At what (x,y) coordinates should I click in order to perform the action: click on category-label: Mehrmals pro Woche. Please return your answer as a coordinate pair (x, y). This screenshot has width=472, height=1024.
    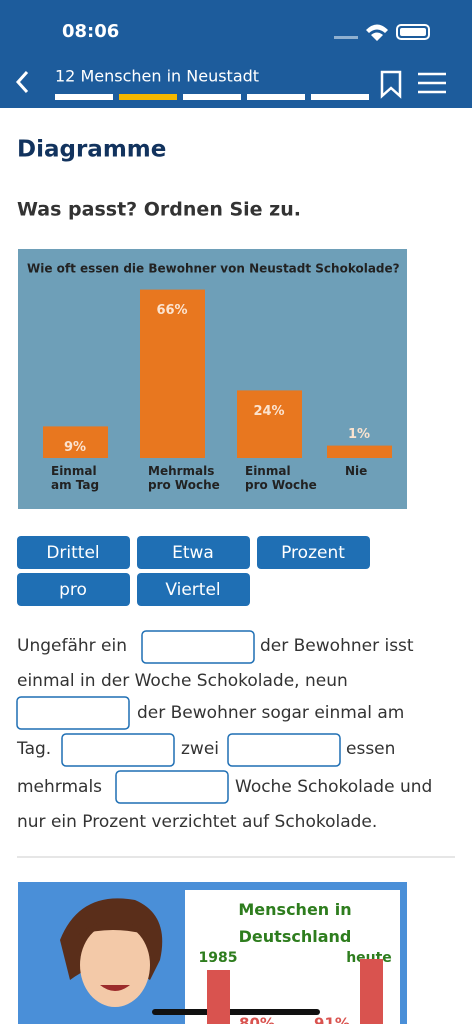
    Looking at the image, I should click on (184, 478).